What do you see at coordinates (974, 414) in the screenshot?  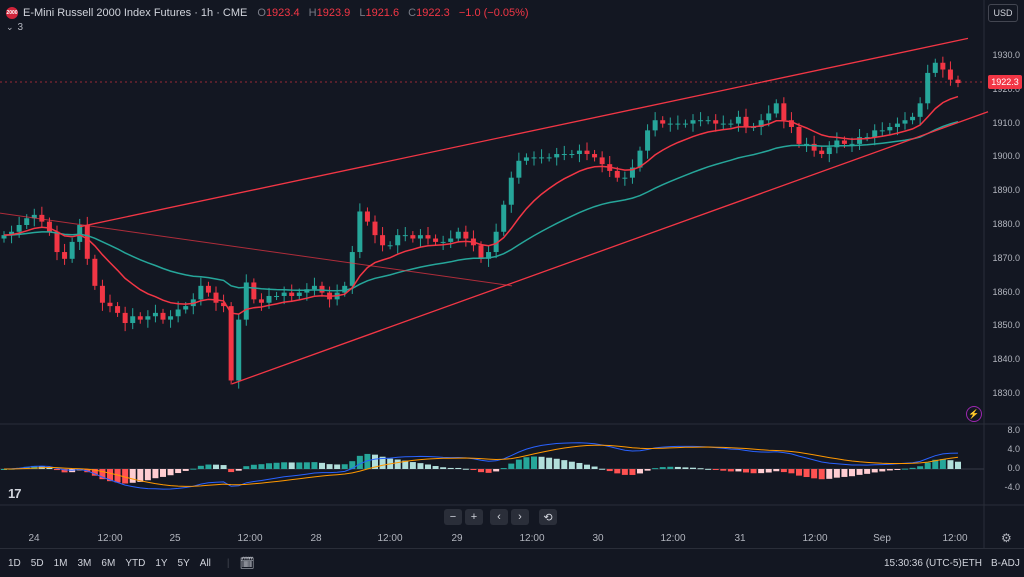 I see `lightning-icon: ⚡` at bounding box center [974, 414].